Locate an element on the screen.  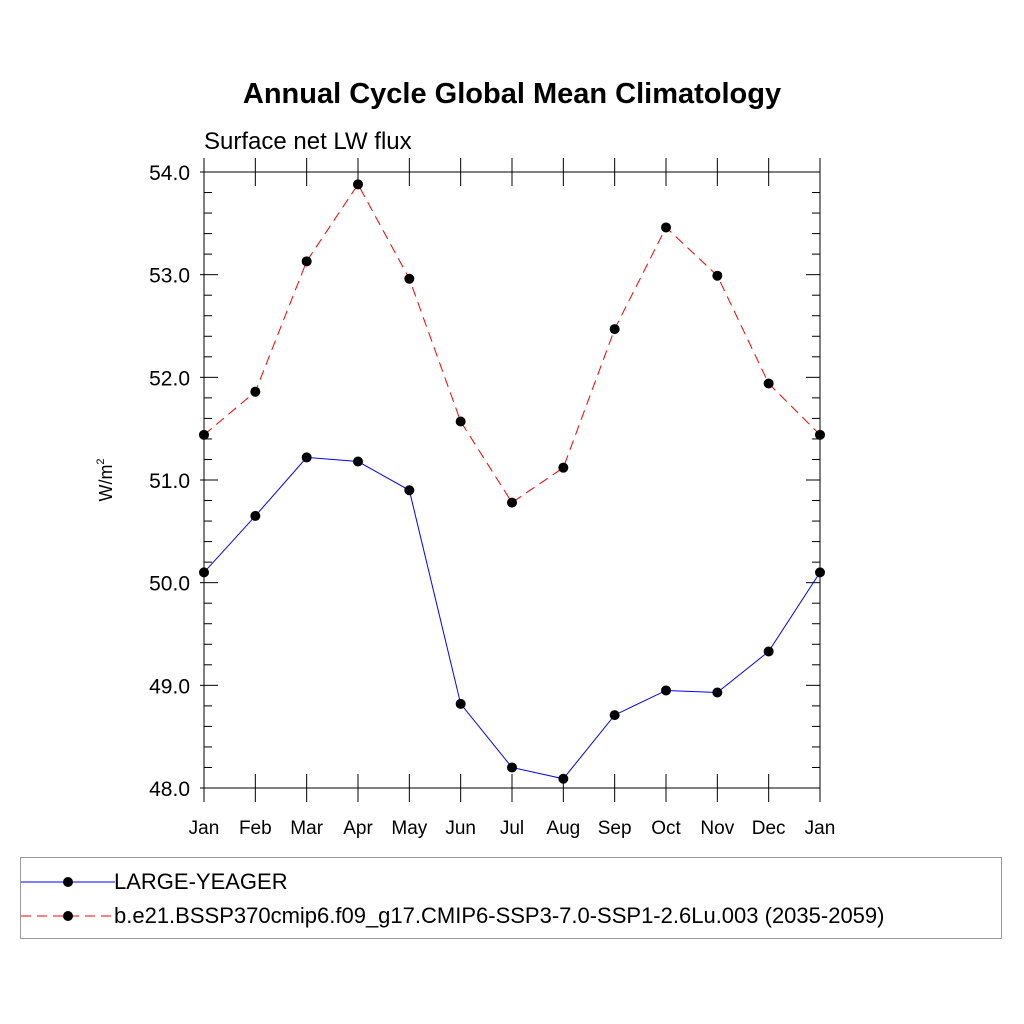
y-axis-label: W/m2 is located at coordinates (105, 479).